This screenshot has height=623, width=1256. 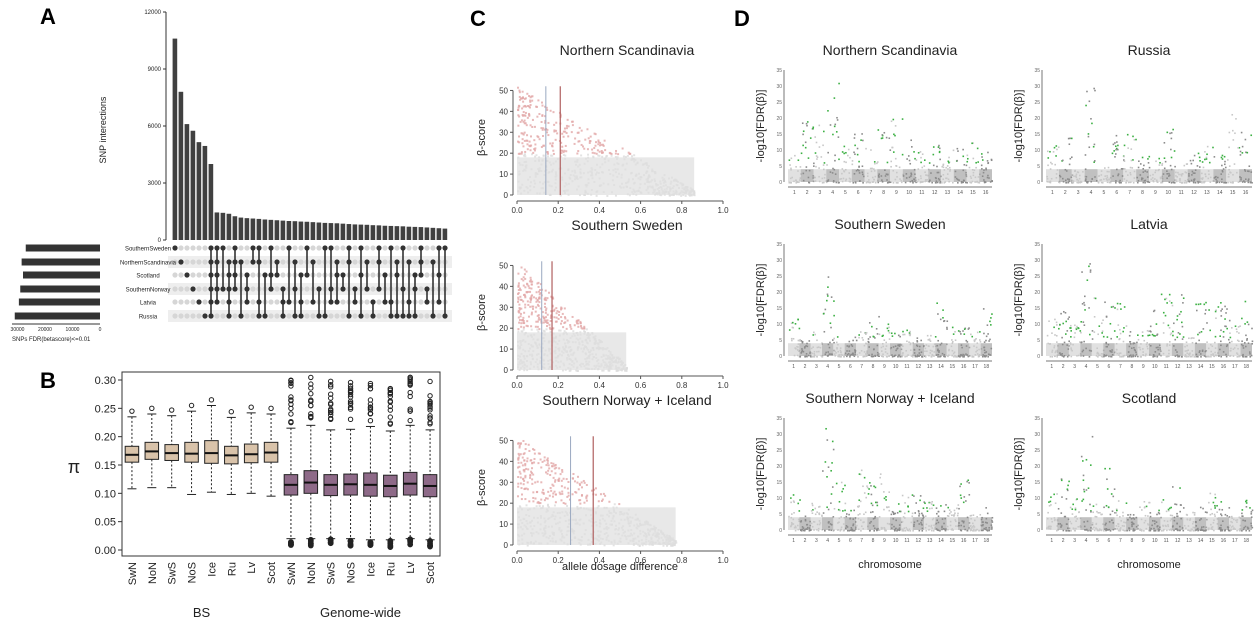 I want to click on category-label: Scot, so click(x=431, y=573).